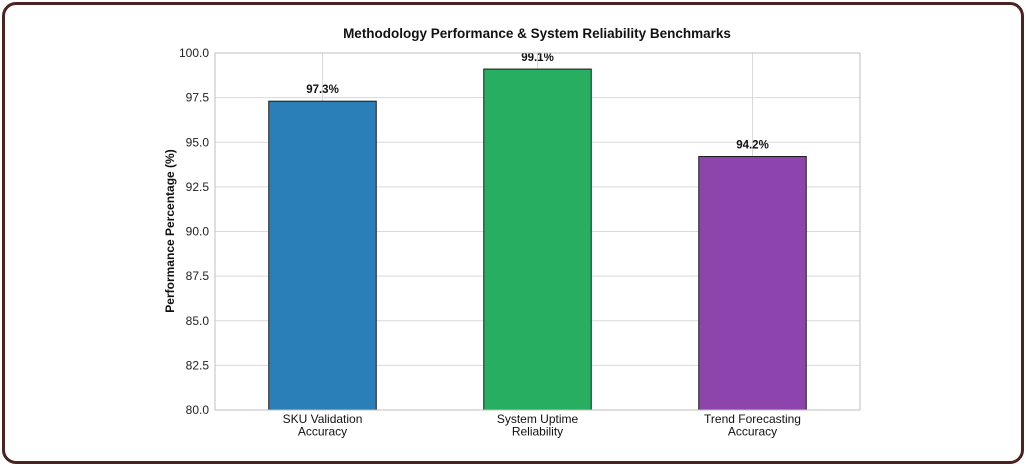 The width and height of the screenshot is (1026, 466). I want to click on y-tick-label: 82.5, so click(198, 365).